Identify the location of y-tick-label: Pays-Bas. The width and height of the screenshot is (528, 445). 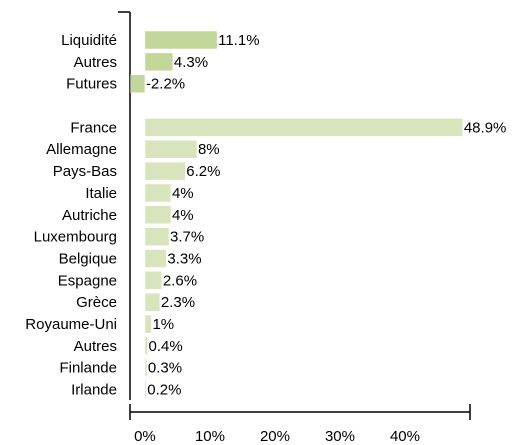
(85, 171).